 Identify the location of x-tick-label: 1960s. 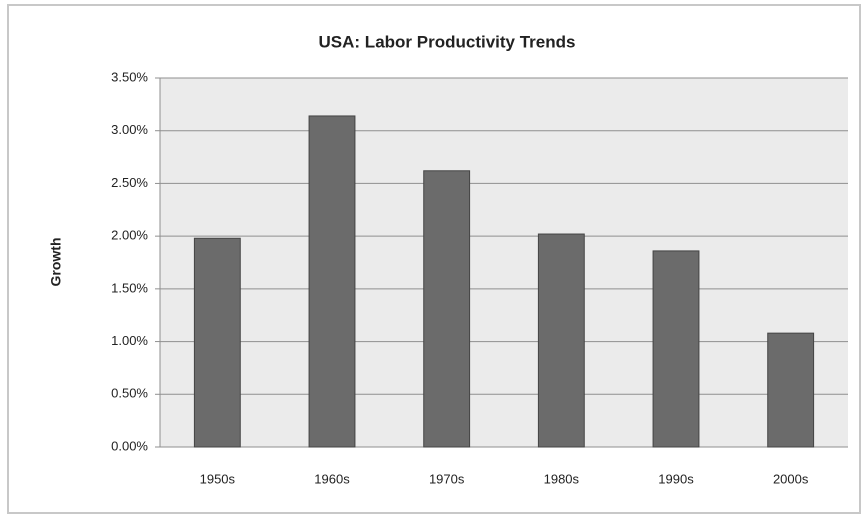
(332, 478).